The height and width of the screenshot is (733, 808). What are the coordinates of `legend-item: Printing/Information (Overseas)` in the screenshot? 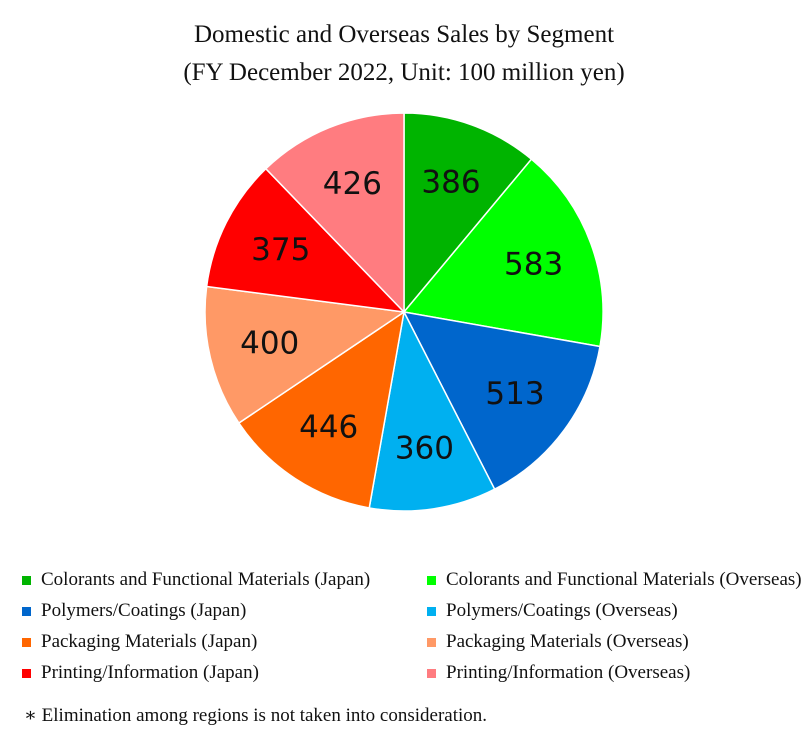 It's located at (614, 673).